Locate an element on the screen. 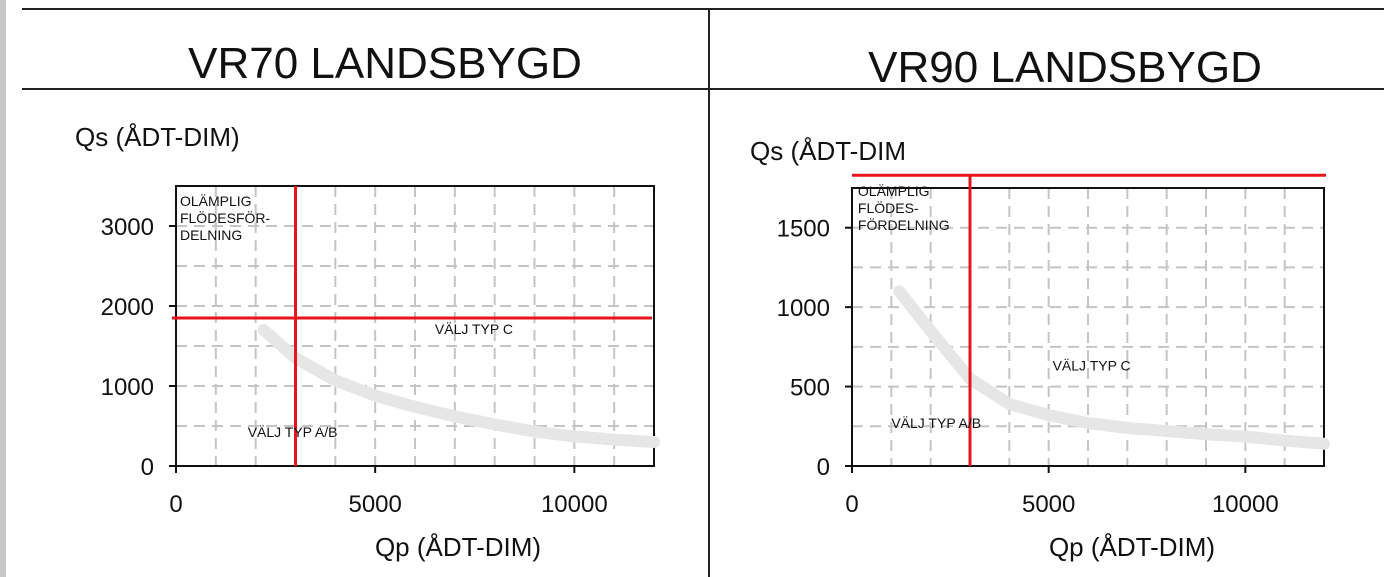 This screenshot has height=577, width=1384. x-axis-label-vr70: Qp (ÅDT-DIM) is located at coordinates (458, 547).